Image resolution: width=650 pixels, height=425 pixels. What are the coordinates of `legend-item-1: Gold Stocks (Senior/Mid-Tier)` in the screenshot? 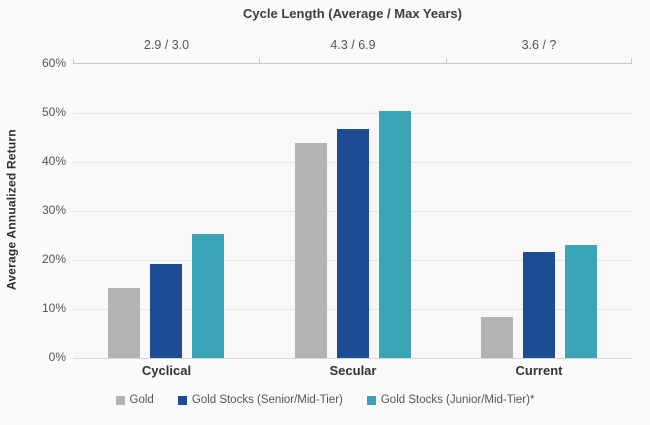 It's located at (260, 400).